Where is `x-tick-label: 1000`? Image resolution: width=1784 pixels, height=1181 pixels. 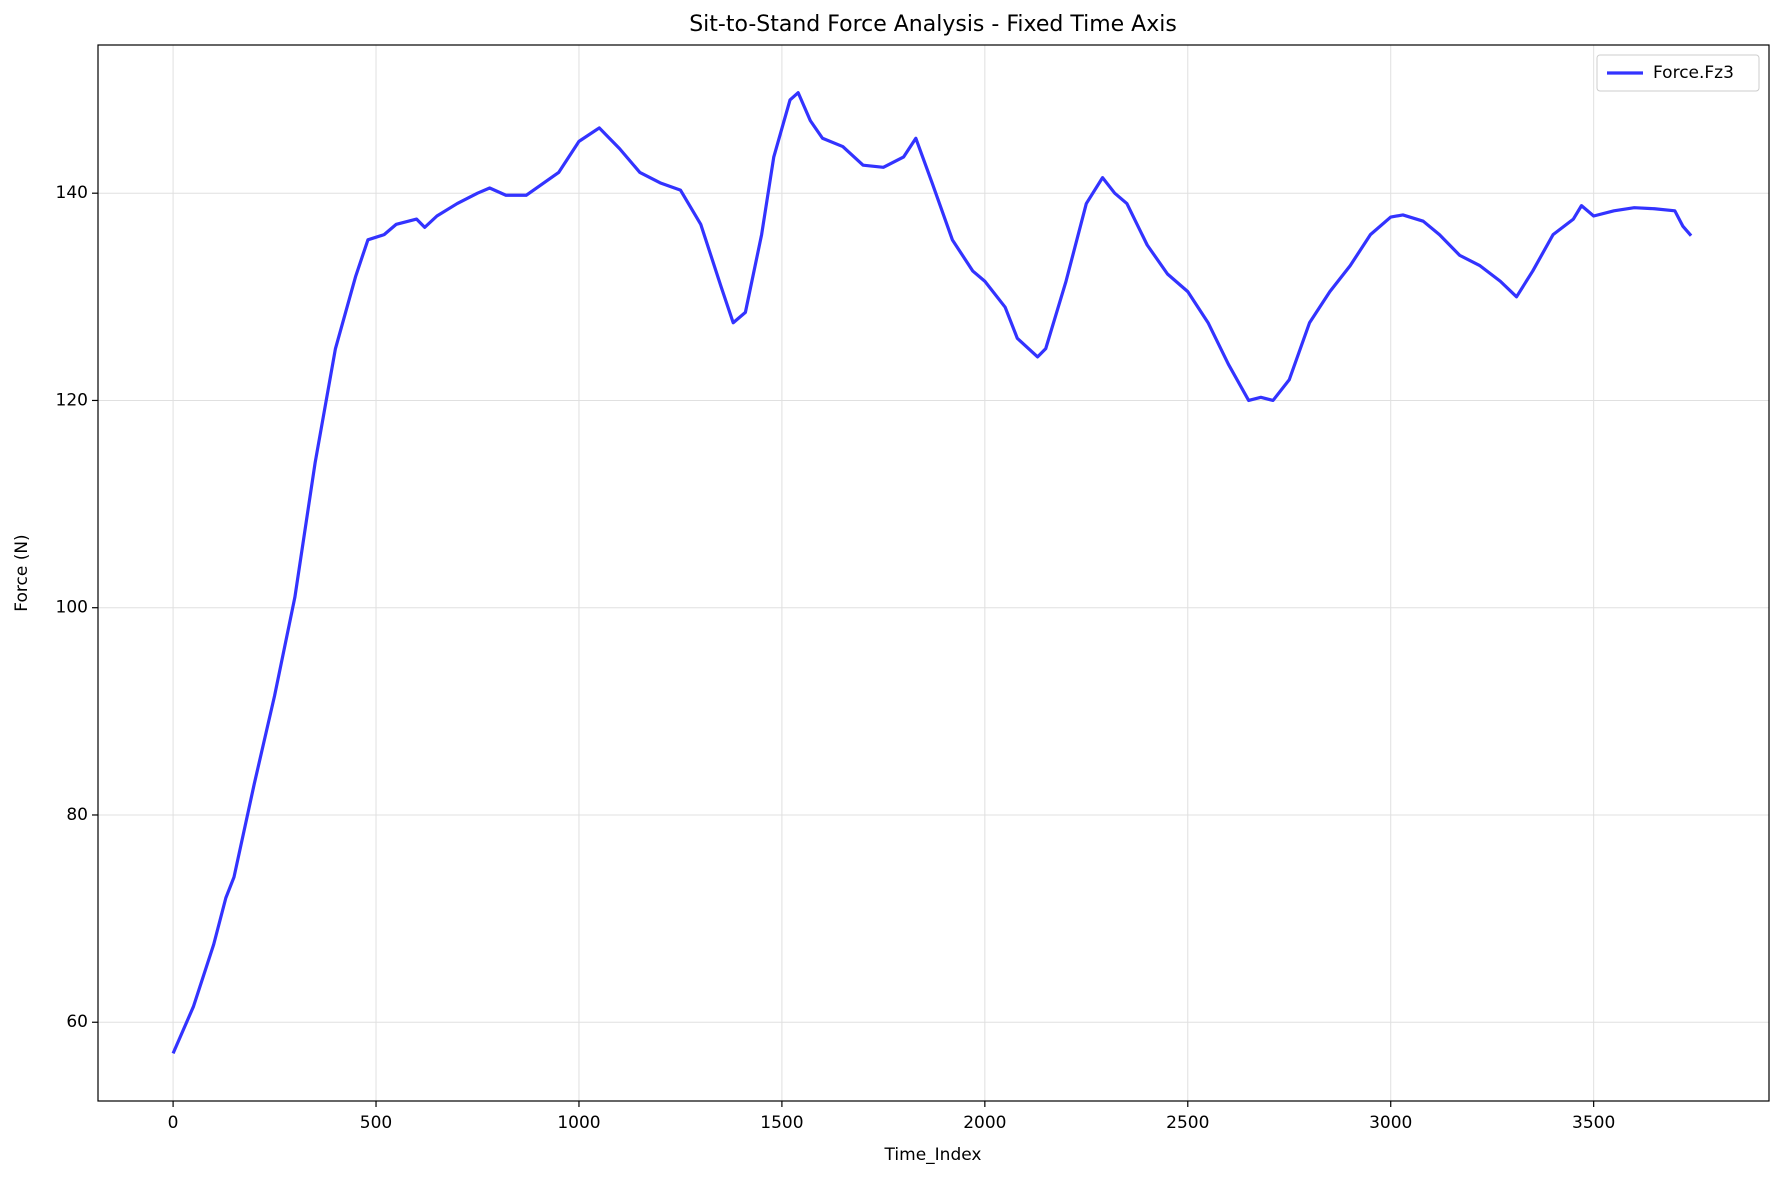 x-tick-label: 1000 is located at coordinates (578, 1123).